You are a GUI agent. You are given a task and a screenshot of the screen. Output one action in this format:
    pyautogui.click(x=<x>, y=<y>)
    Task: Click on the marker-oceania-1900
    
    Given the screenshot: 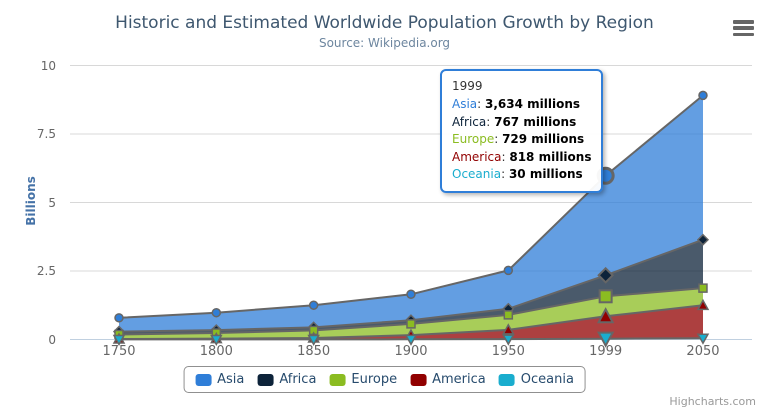 What is the action you would take?
    pyautogui.click(x=411, y=340)
    